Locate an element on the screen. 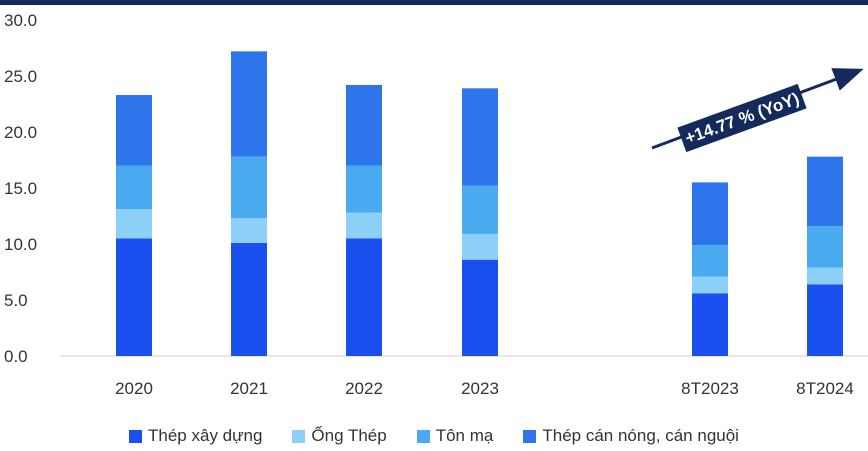 The image size is (868, 451). annotation-box is located at coordinates (742, 118).